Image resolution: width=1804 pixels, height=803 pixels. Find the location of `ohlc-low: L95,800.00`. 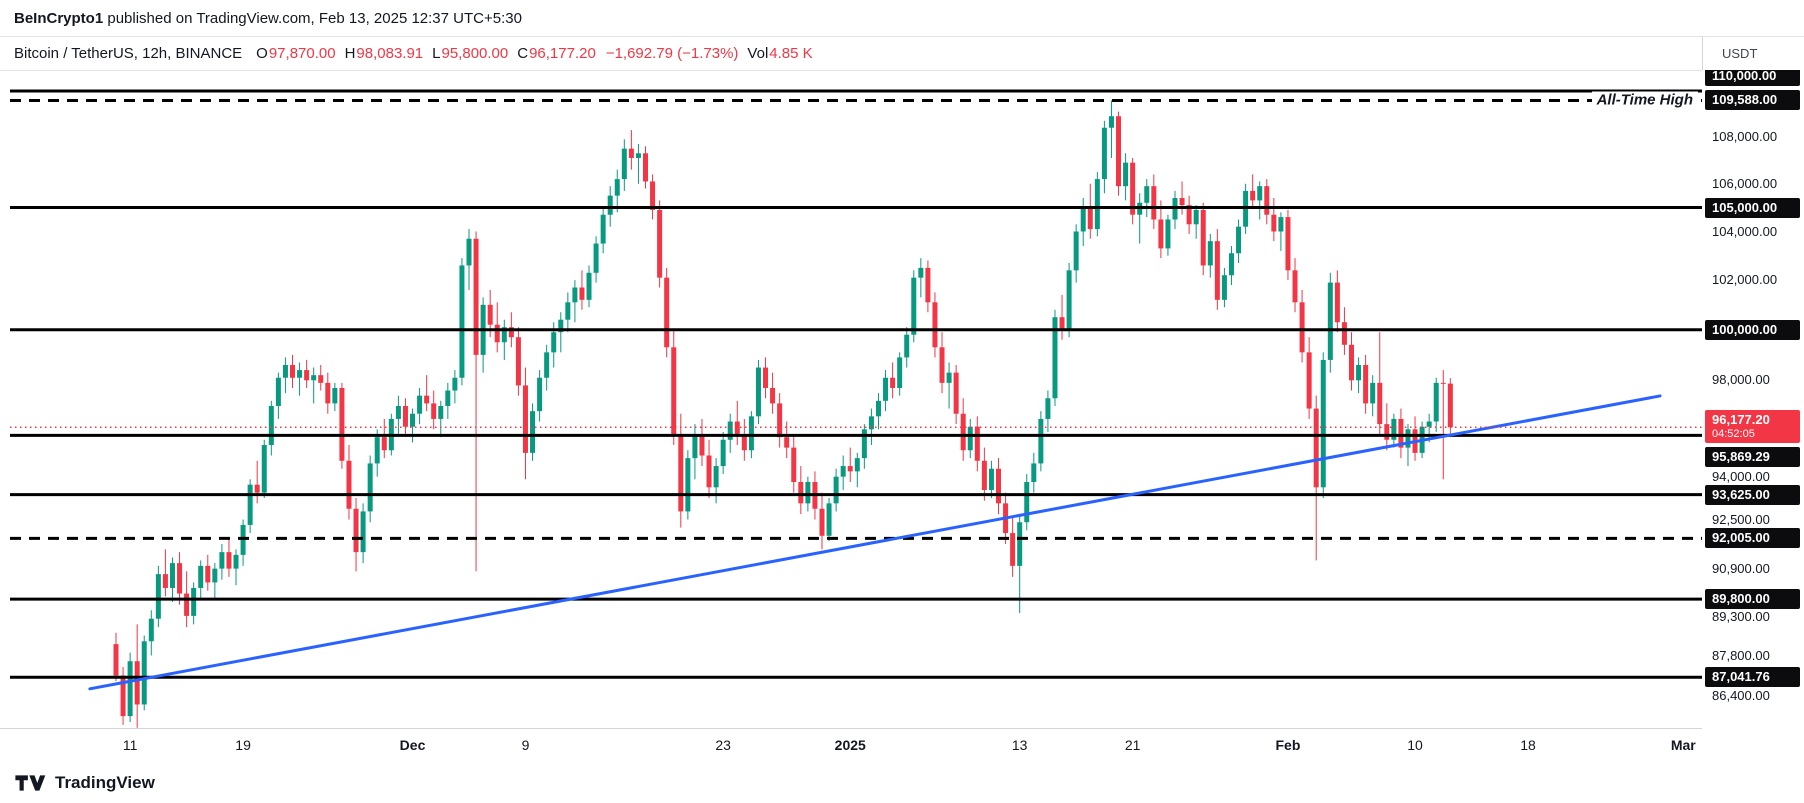

ohlc-low: L95,800.00 is located at coordinates (470, 53).